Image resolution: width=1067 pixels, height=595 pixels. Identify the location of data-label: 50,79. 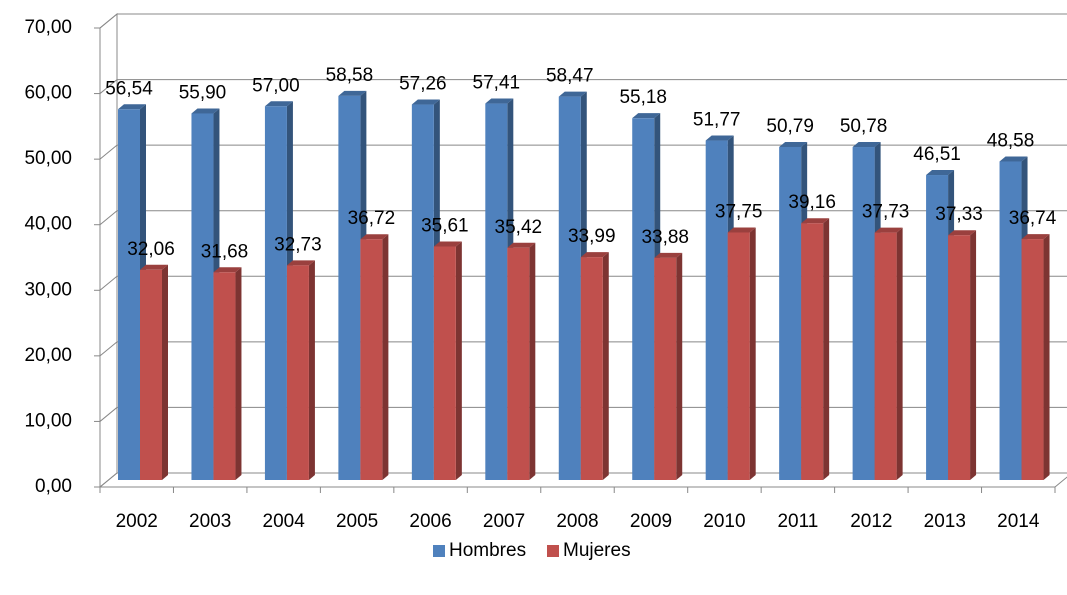
(790, 126).